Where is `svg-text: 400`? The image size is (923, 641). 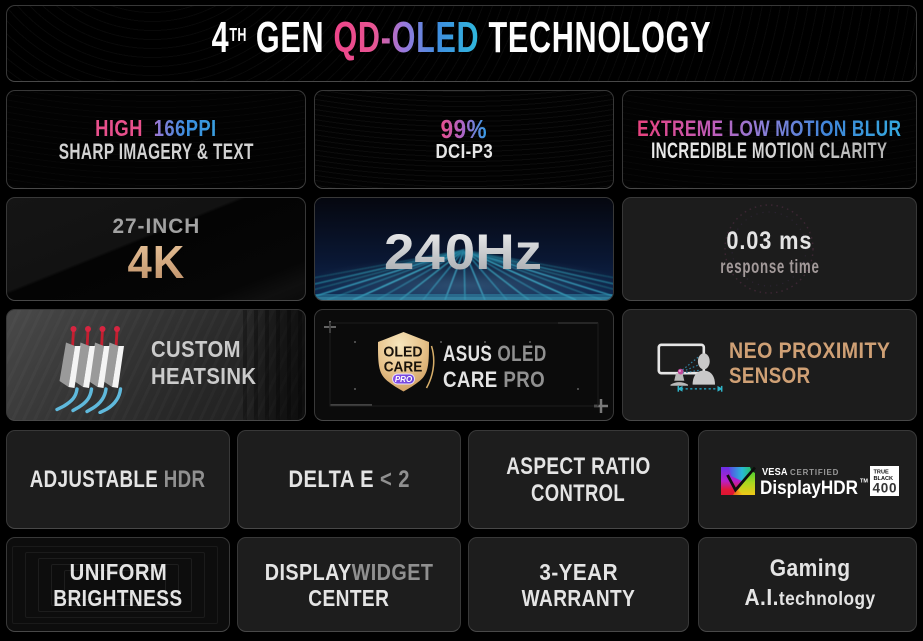 svg-text: 400 is located at coordinates (885, 488).